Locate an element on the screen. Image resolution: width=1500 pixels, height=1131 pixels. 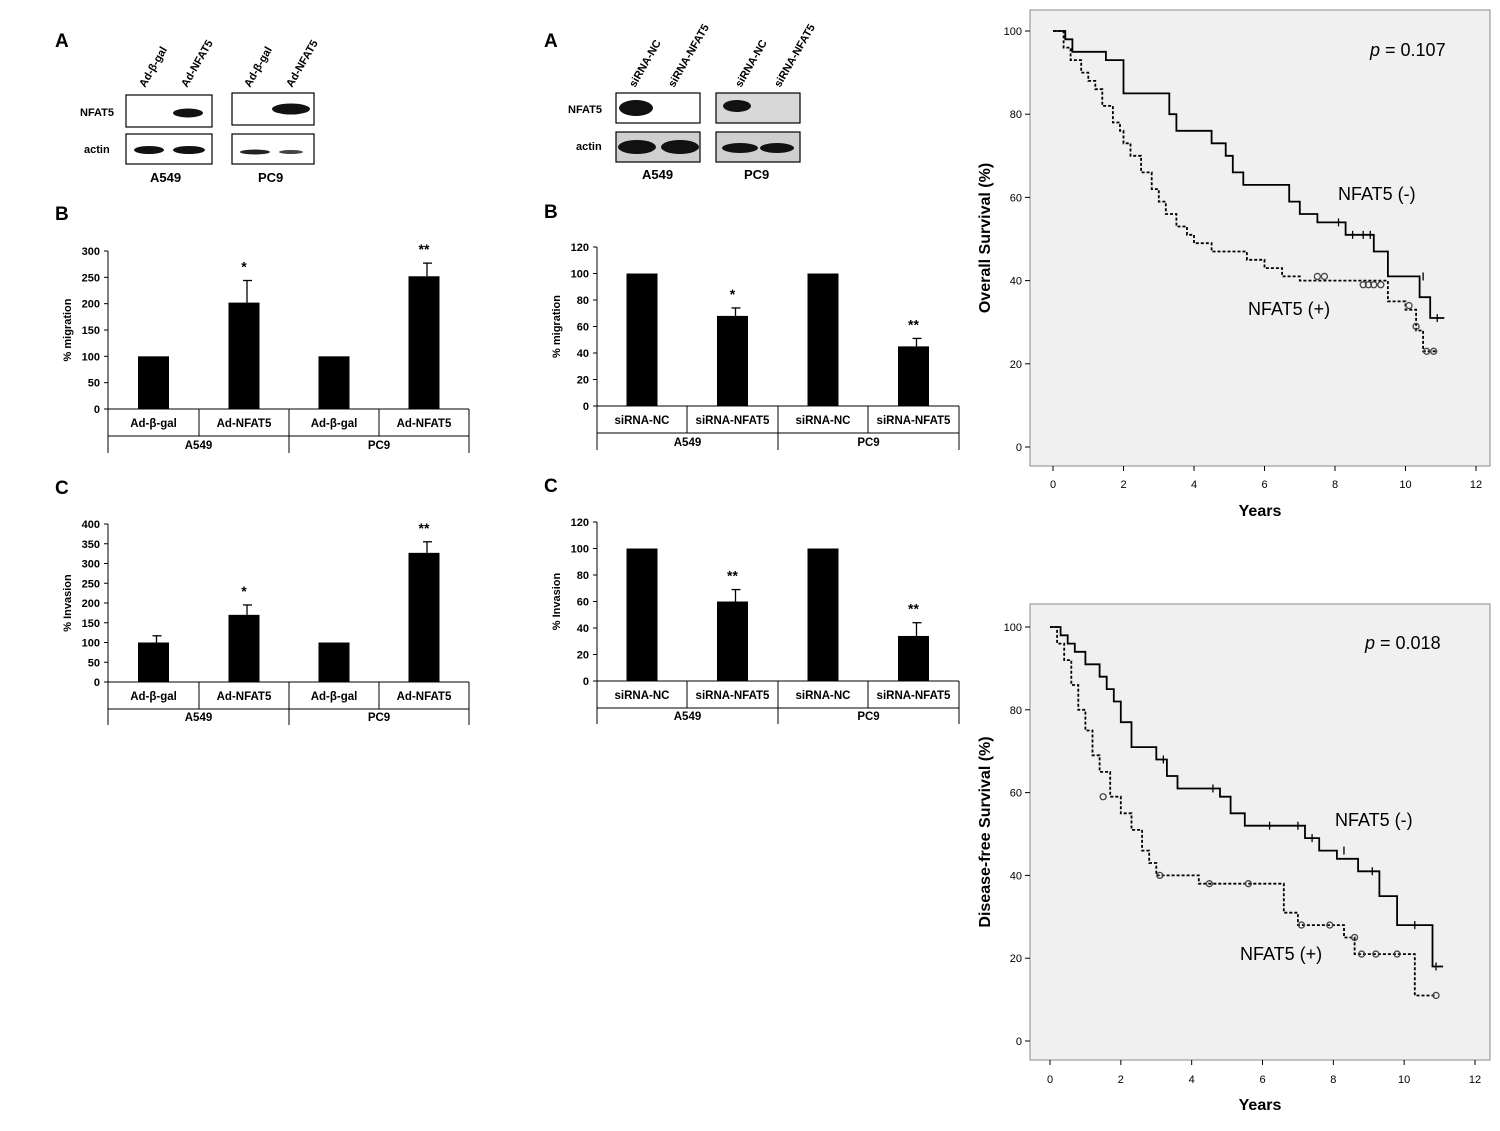
x-tick-label: 10 is located at coordinates (1404, 1080).